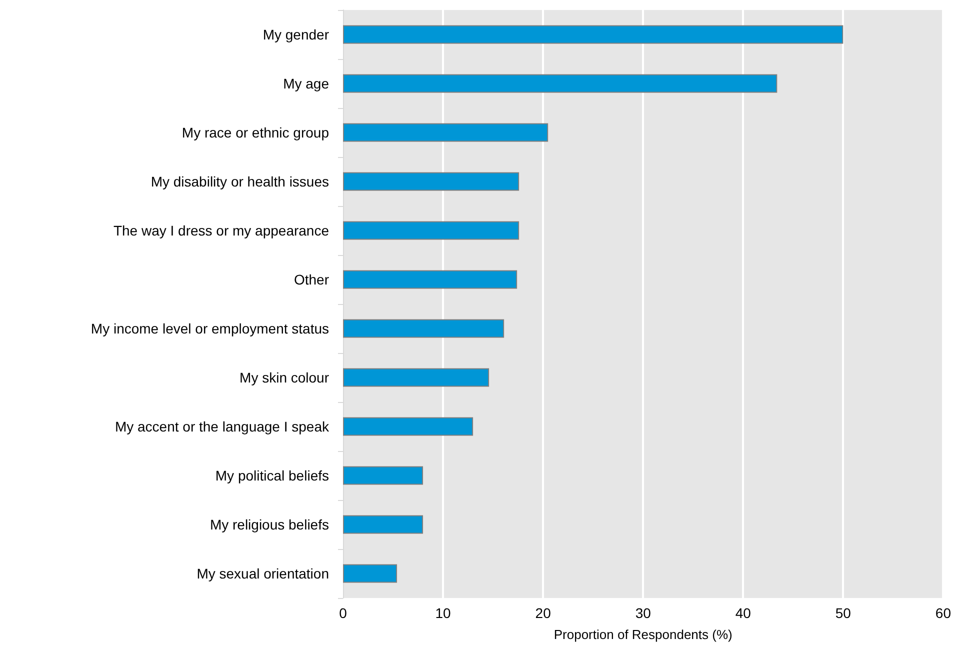  Describe the element at coordinates (643, 613) in the screenshot. I see `x-tick-label: 30` at that location.